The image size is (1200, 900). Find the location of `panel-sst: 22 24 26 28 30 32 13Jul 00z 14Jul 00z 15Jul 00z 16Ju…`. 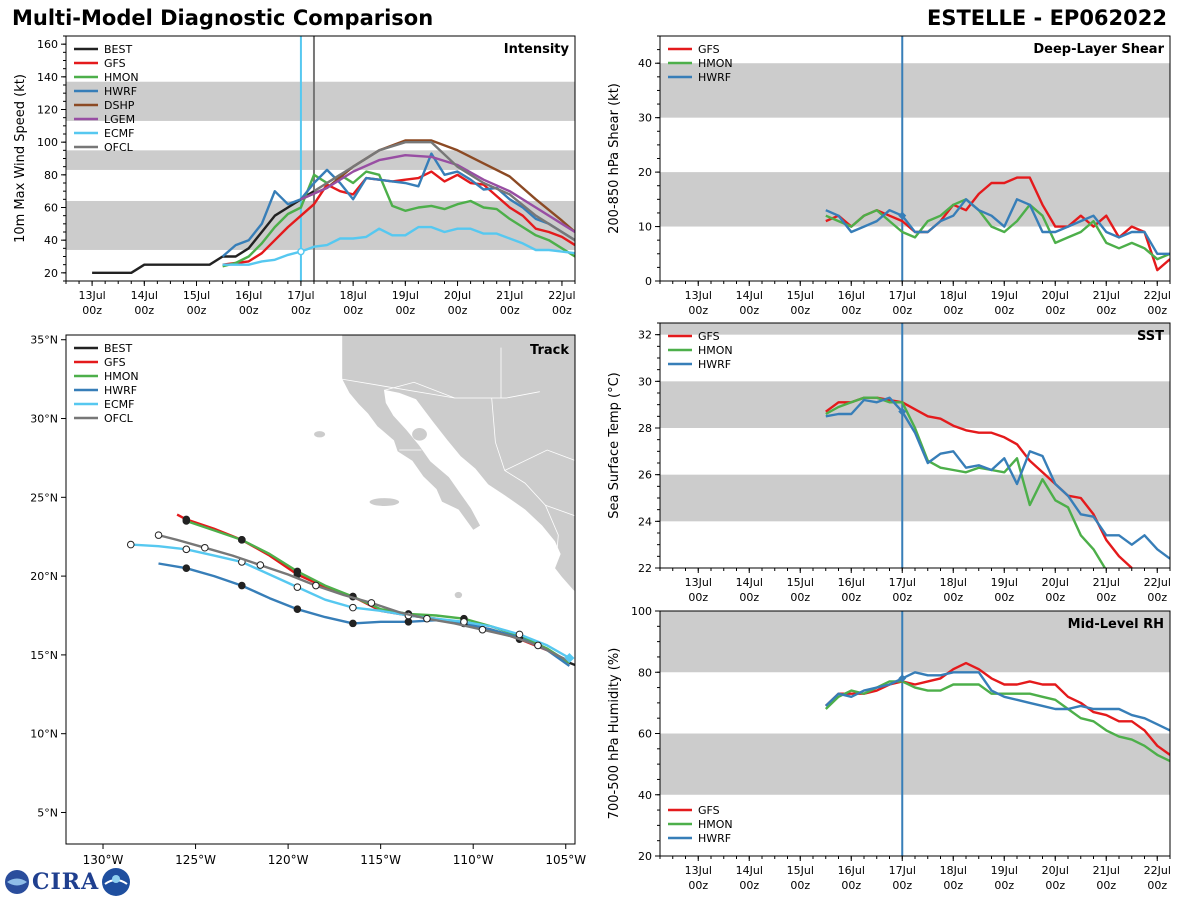

panel-sst: 22 24 26 28 30 32 13Jul 00z 14Jul 00z 15Jul 00z 16Ju… is located at coordinates (889, 463).